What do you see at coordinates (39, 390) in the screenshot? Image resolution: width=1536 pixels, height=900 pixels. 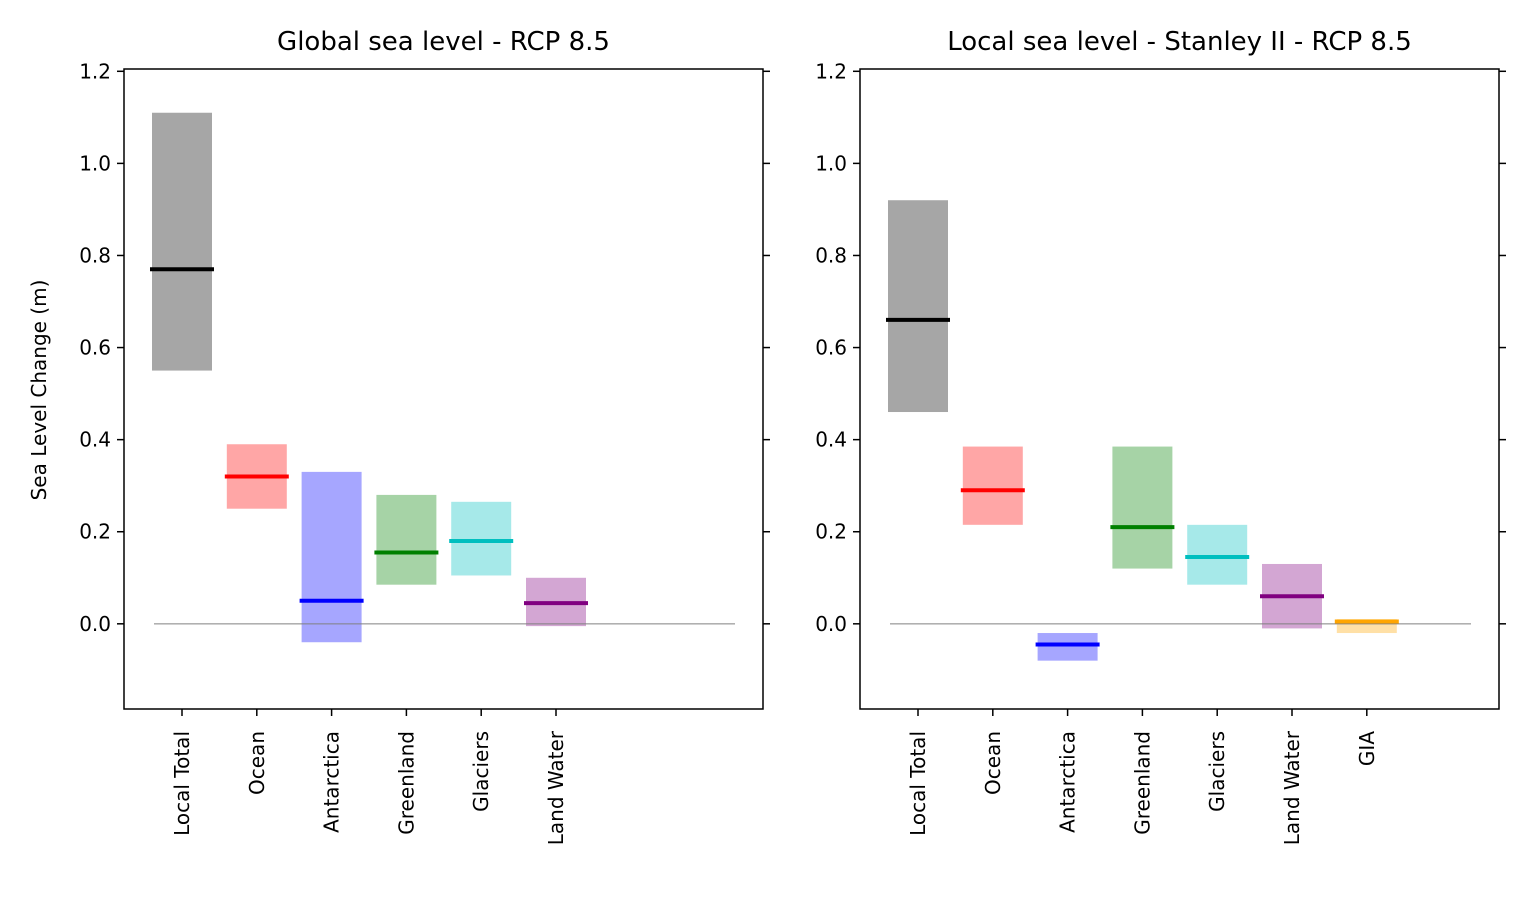 I see `y-axis-label: Sea Level Change (m)` at bounding box center [39, 390].